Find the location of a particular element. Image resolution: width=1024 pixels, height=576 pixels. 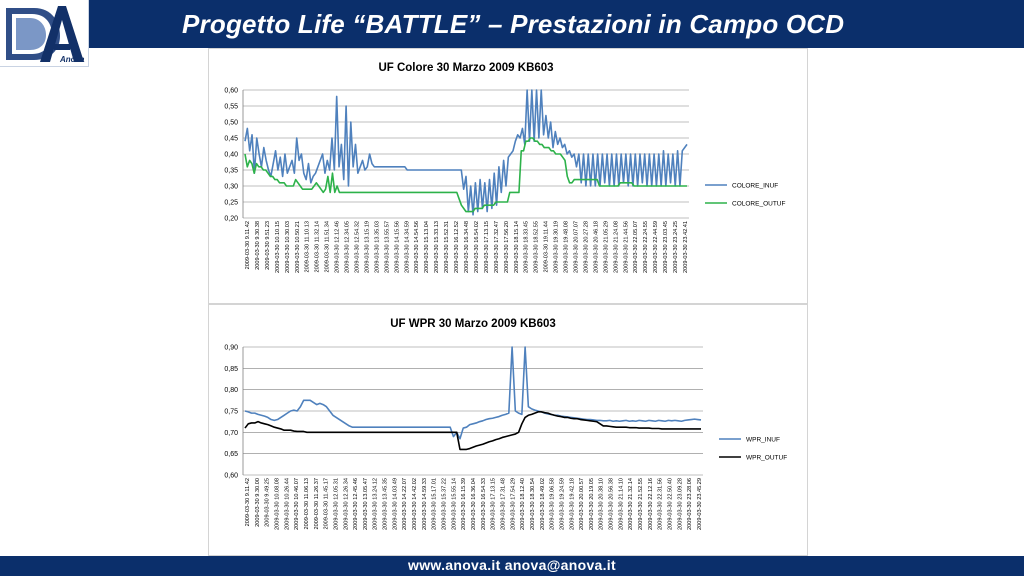

chart-title: UF WPR 30 Marzo 2009 KB603 is located at coordinates (473, 324).